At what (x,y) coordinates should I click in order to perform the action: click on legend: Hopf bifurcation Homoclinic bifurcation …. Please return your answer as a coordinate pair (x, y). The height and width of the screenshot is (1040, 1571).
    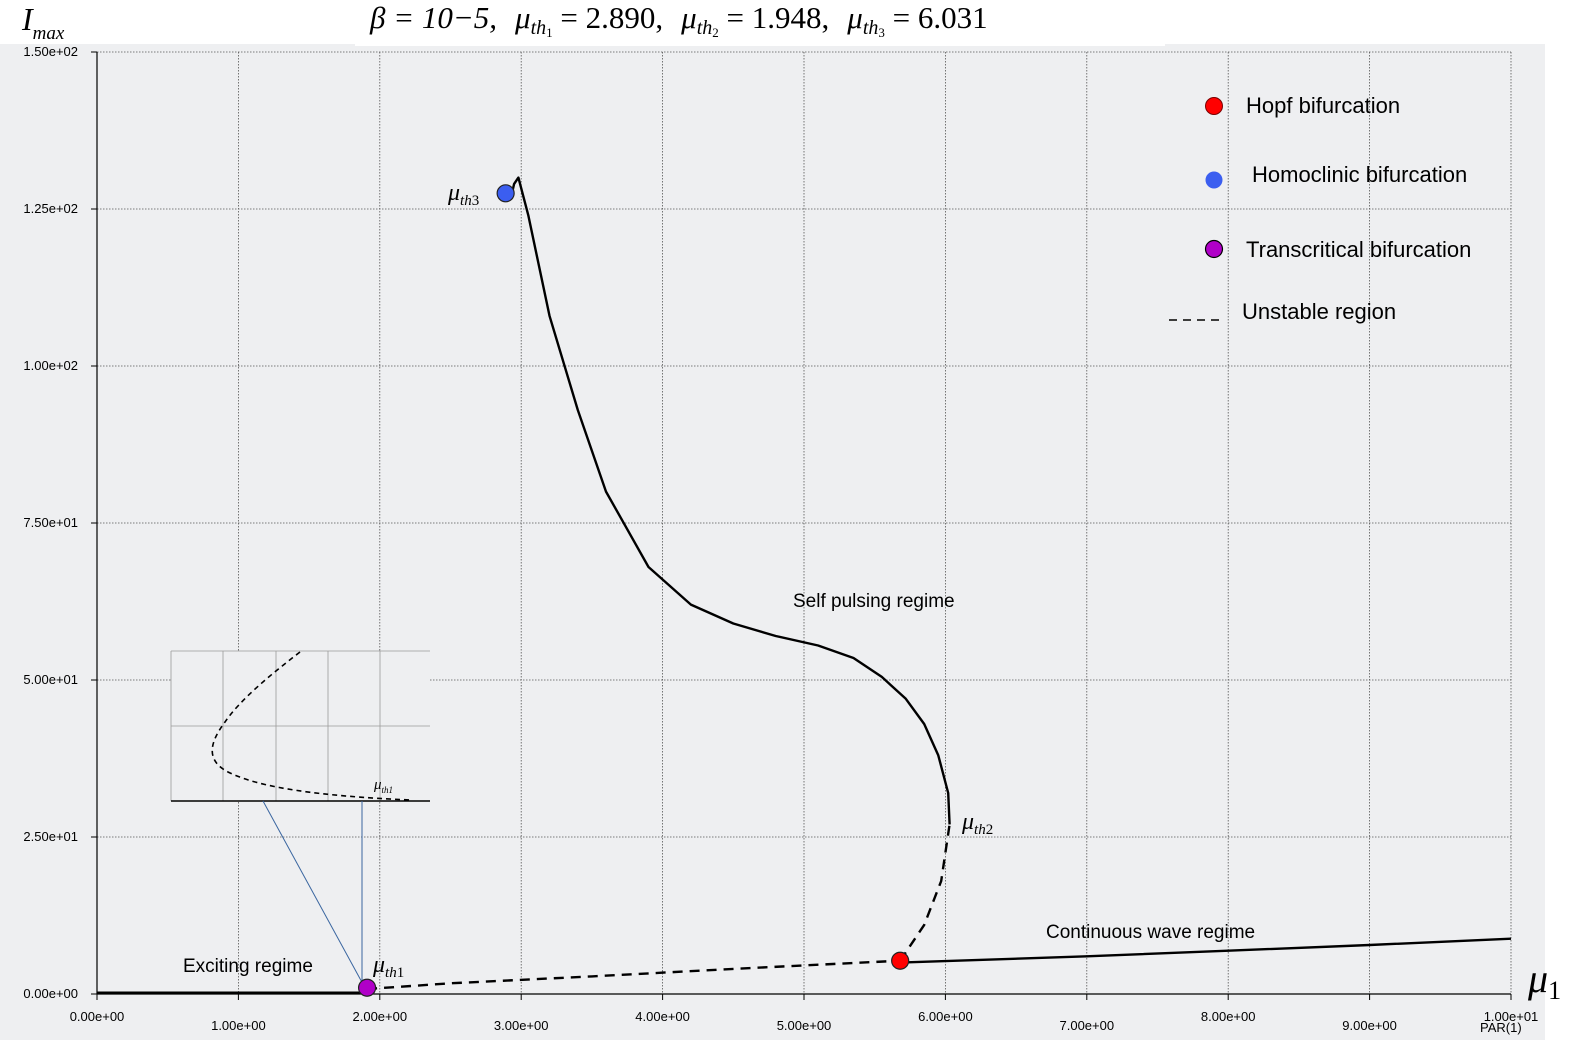
    Looking at the image, I should click on (1320, 208).